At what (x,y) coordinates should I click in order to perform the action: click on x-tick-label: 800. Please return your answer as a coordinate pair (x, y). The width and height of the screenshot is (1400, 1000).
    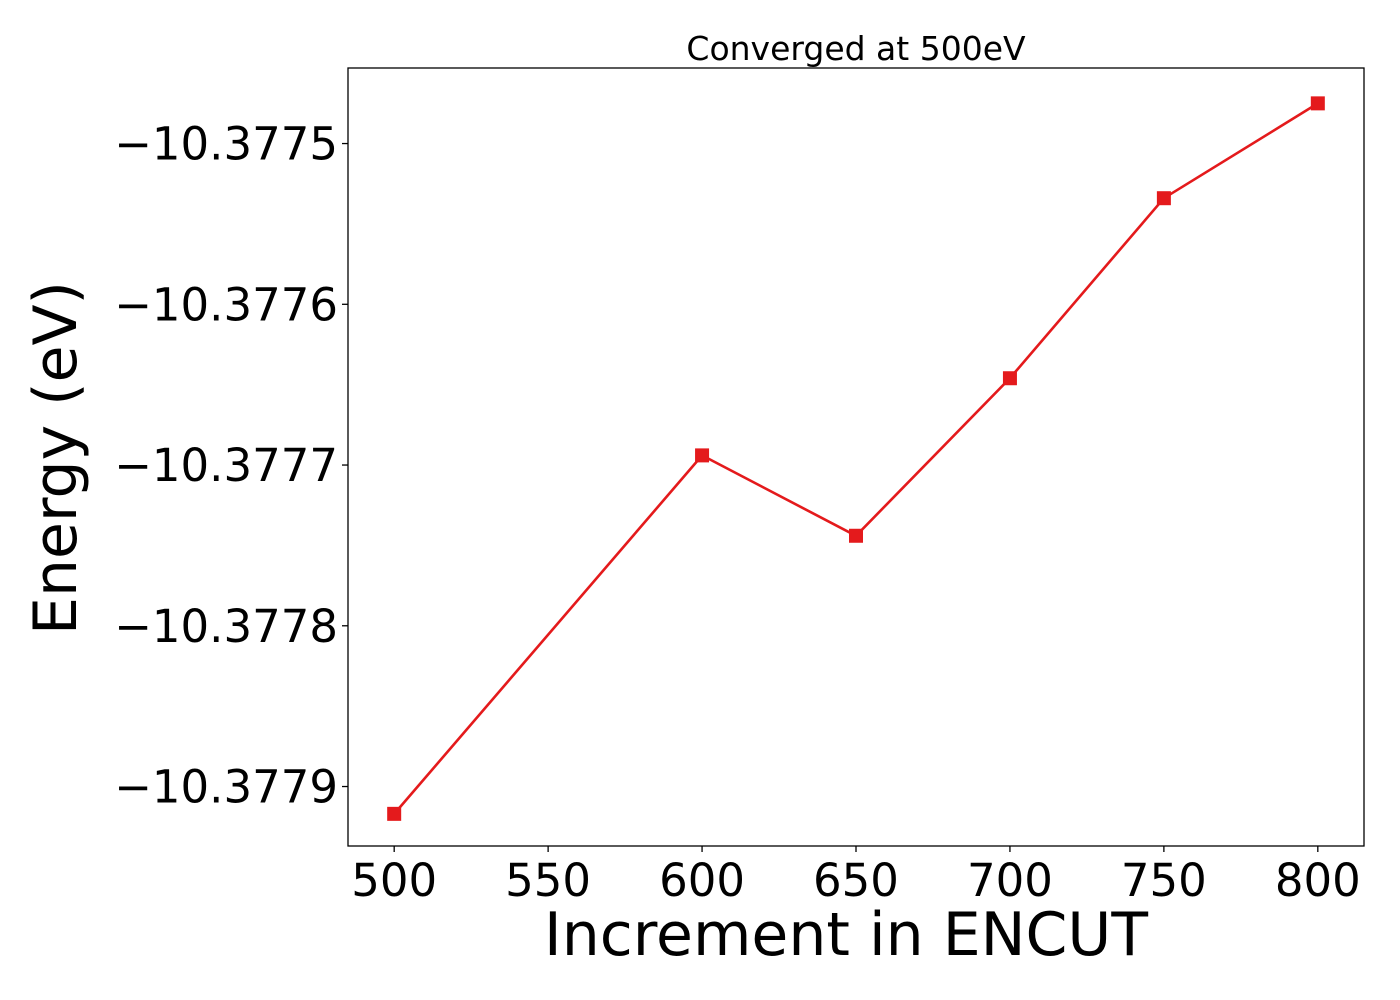
    Looking at the image, I should click on (1318, 880).